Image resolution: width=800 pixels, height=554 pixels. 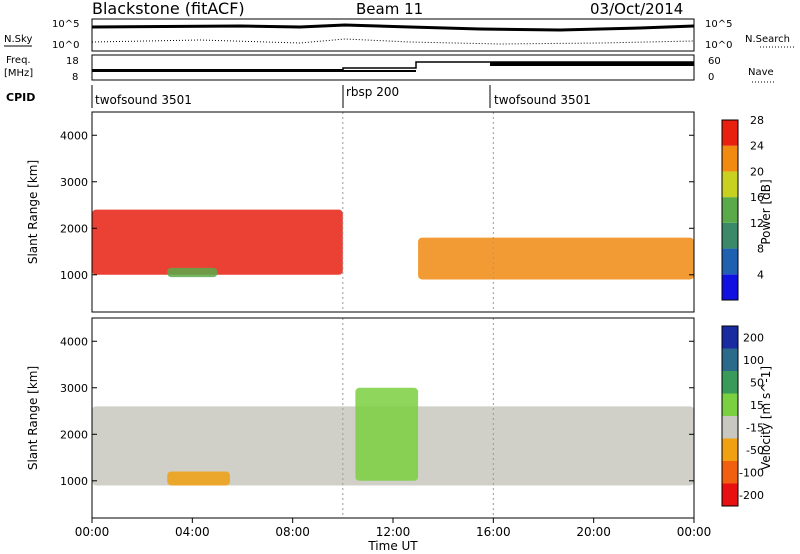 I want to click on freq-tick-high: 18, so click(x=72, y=61).